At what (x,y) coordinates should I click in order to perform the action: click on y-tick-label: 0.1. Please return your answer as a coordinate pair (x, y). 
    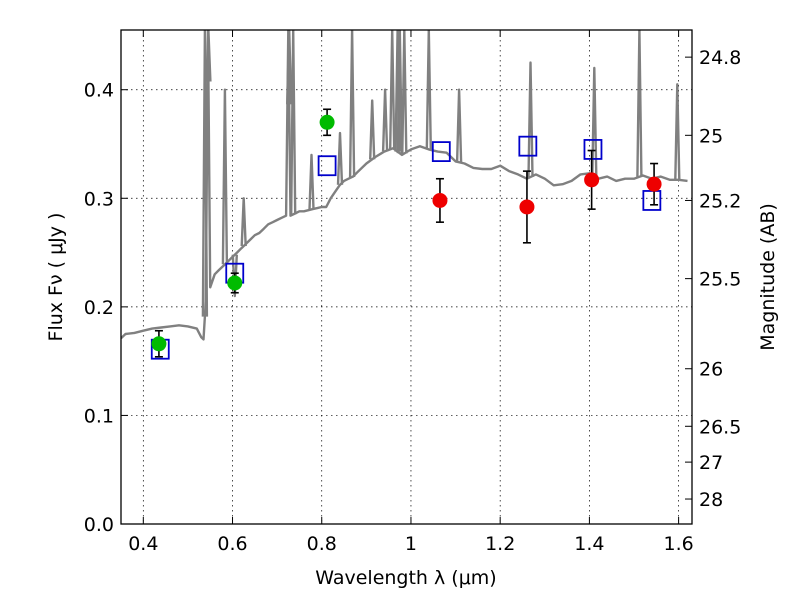
    Looking at the image, I should click on (99, 416).